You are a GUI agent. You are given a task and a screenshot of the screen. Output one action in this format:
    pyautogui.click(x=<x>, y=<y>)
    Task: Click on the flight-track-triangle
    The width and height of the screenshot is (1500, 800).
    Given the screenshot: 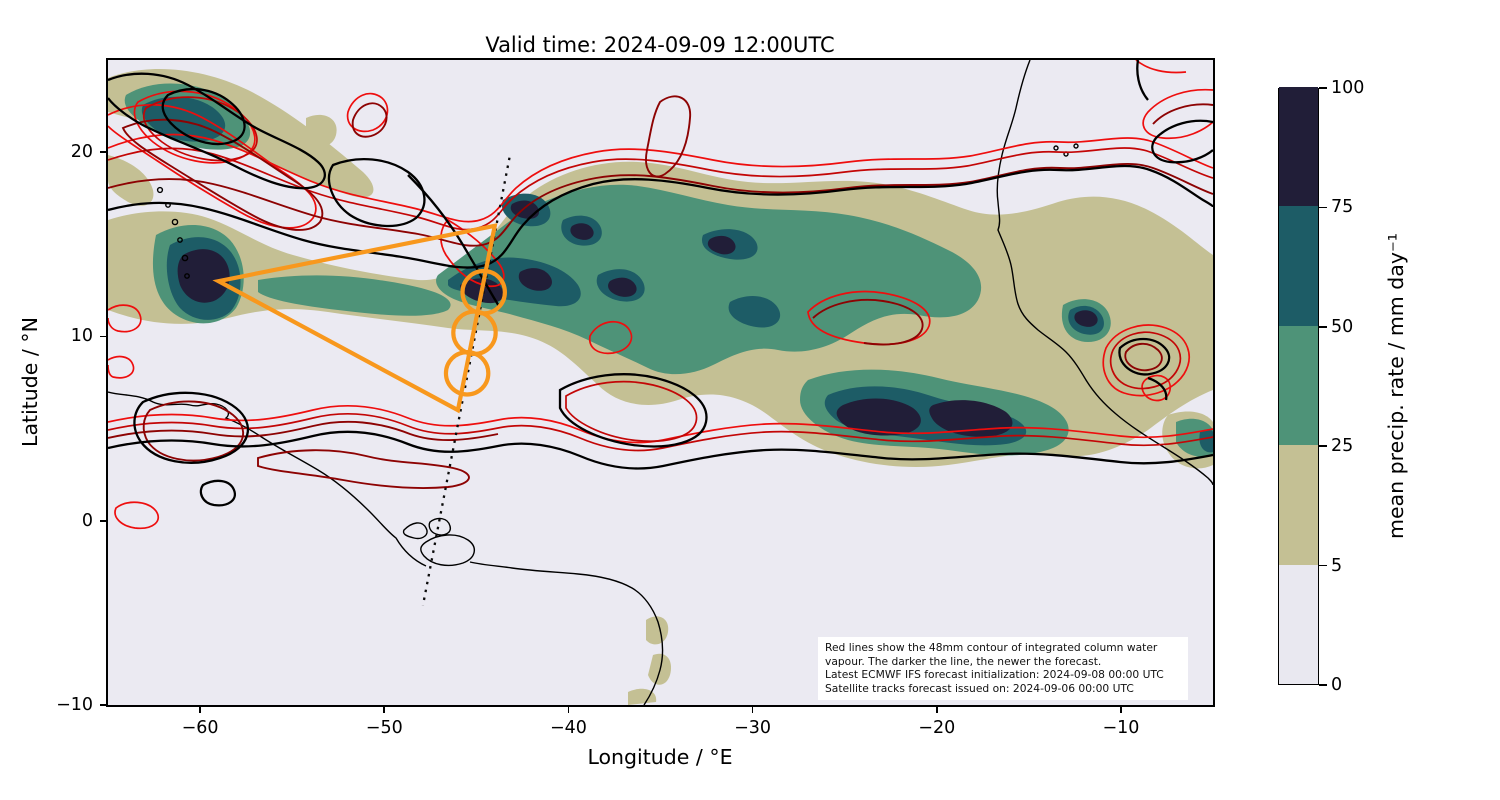 What is the action you would take?
    pyautogui.click(x=355, y=318)
    